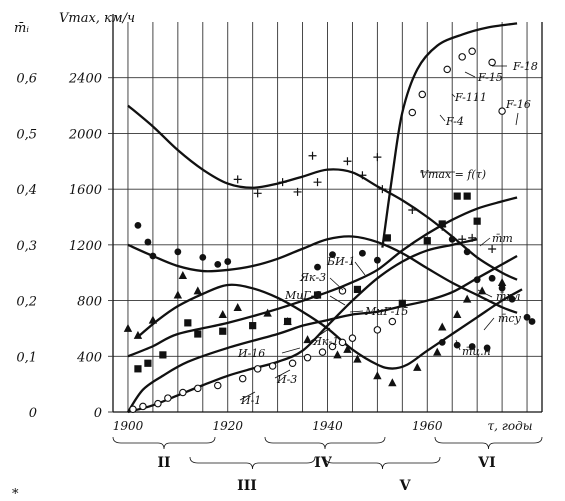 This screenshot has height=501, width=565. I want to click on annotation-label: F-15, so click(490, 77).